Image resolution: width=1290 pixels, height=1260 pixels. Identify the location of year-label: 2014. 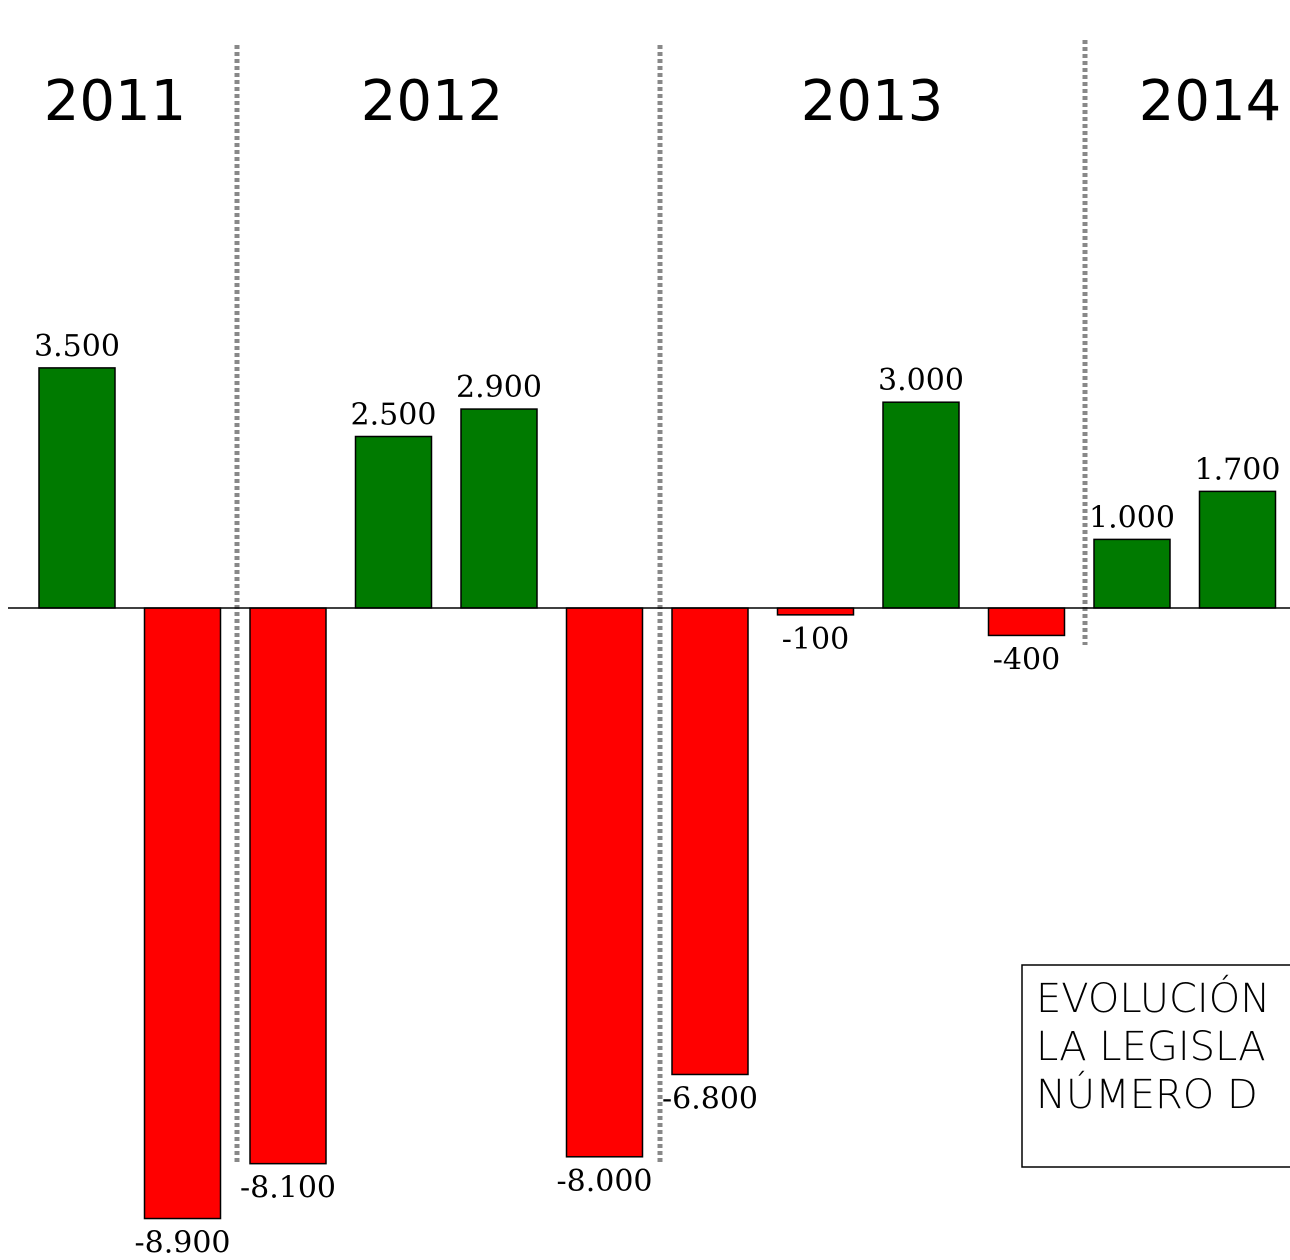
(1210, 101).